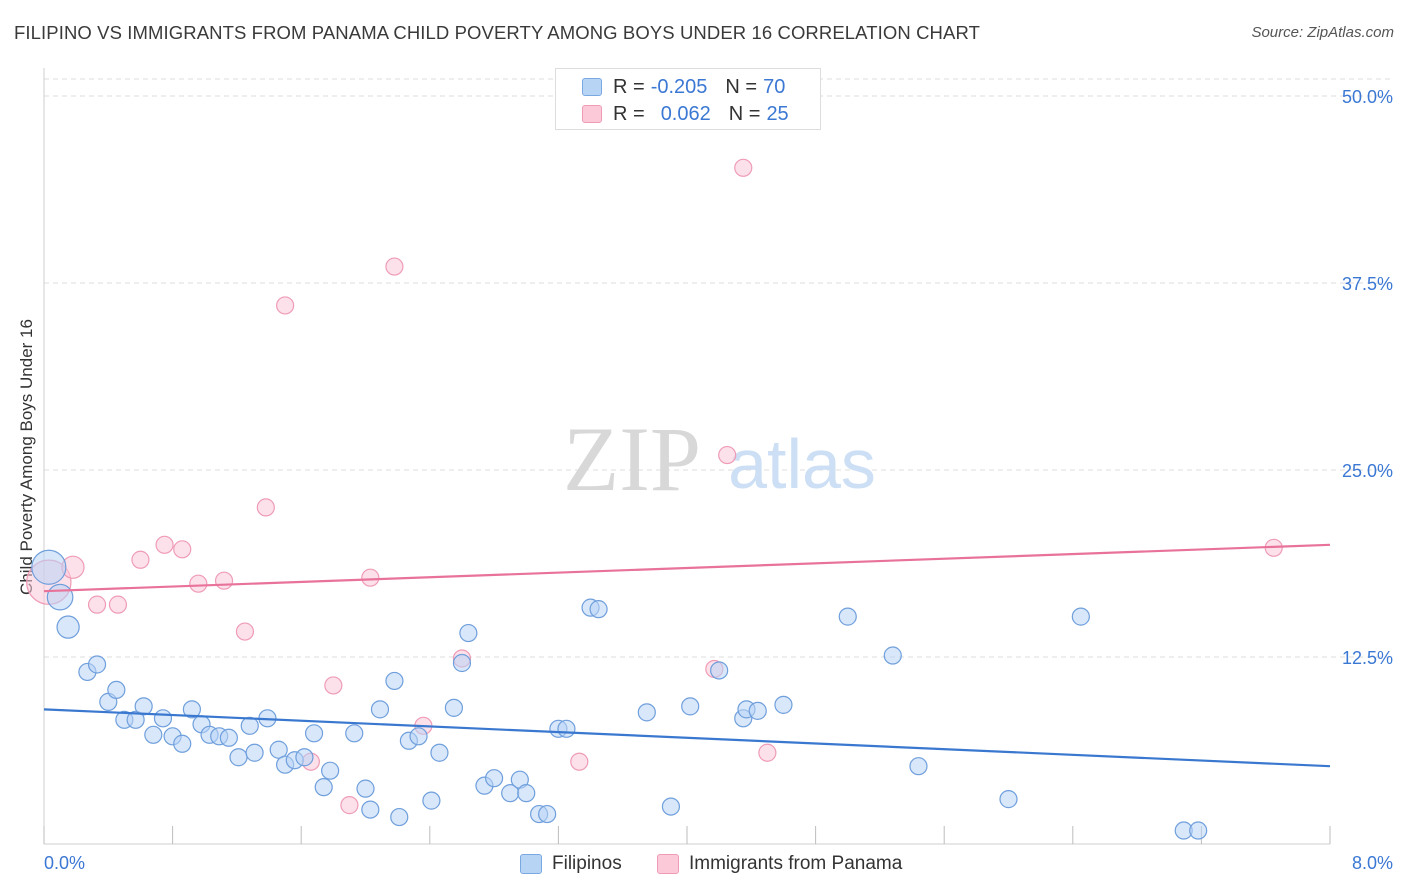  I want to click on n-value: 25, so click(777, 113).